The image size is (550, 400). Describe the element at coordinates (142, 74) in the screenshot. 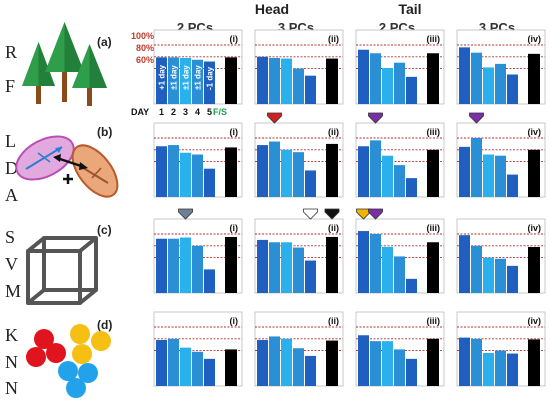

I see `axis-annotations: 100% 80% 60% DAY` at that location.